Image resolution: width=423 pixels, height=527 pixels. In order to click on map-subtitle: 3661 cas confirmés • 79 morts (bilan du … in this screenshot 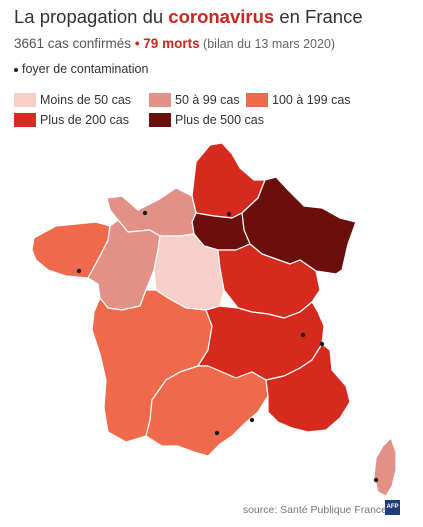, I will do `click(174, 43)`.